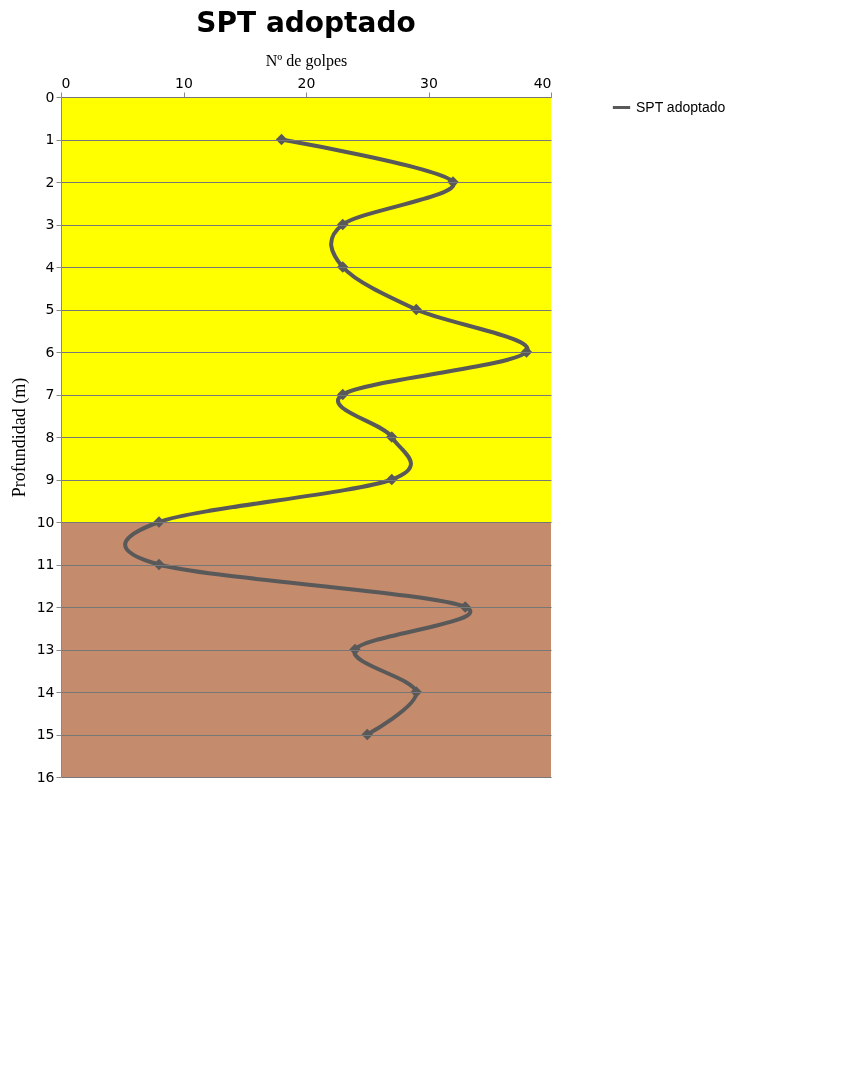 This screenshot has width=867, height=1066. I want to click on y-tick-label: 5, so click(50, 309).